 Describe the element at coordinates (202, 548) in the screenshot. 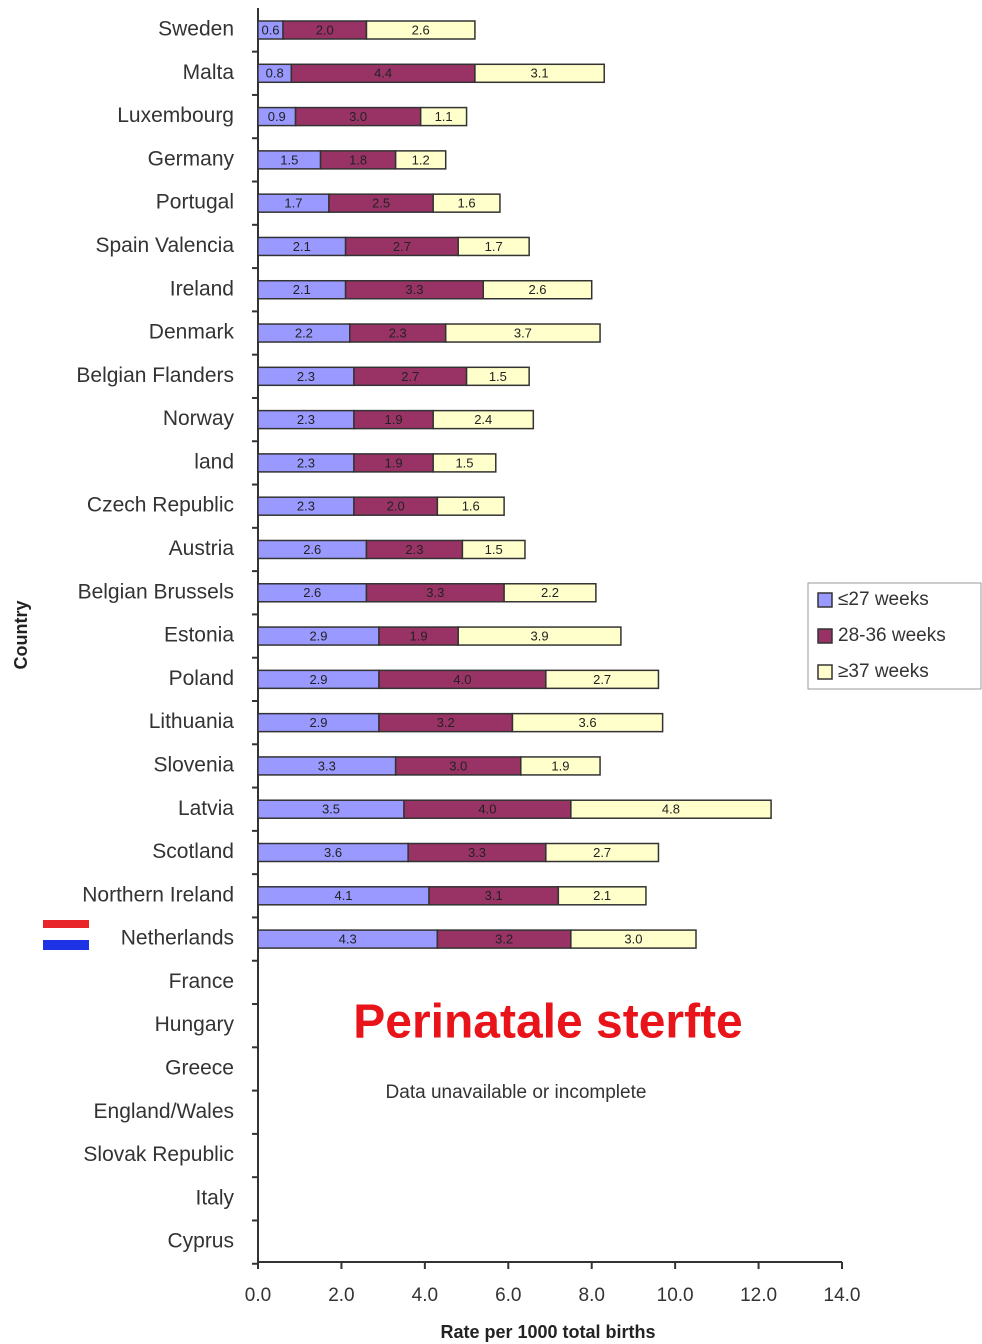

I see `y-tick-label: Austria` at that location.